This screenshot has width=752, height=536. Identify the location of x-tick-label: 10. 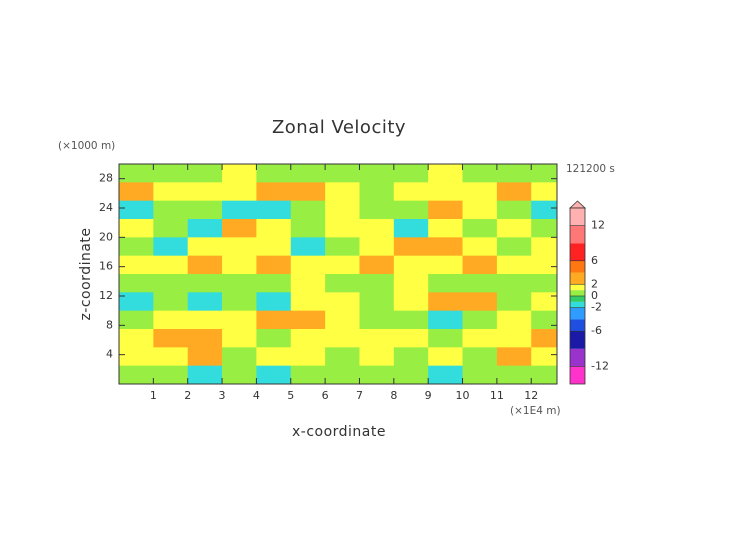
(463, 395).